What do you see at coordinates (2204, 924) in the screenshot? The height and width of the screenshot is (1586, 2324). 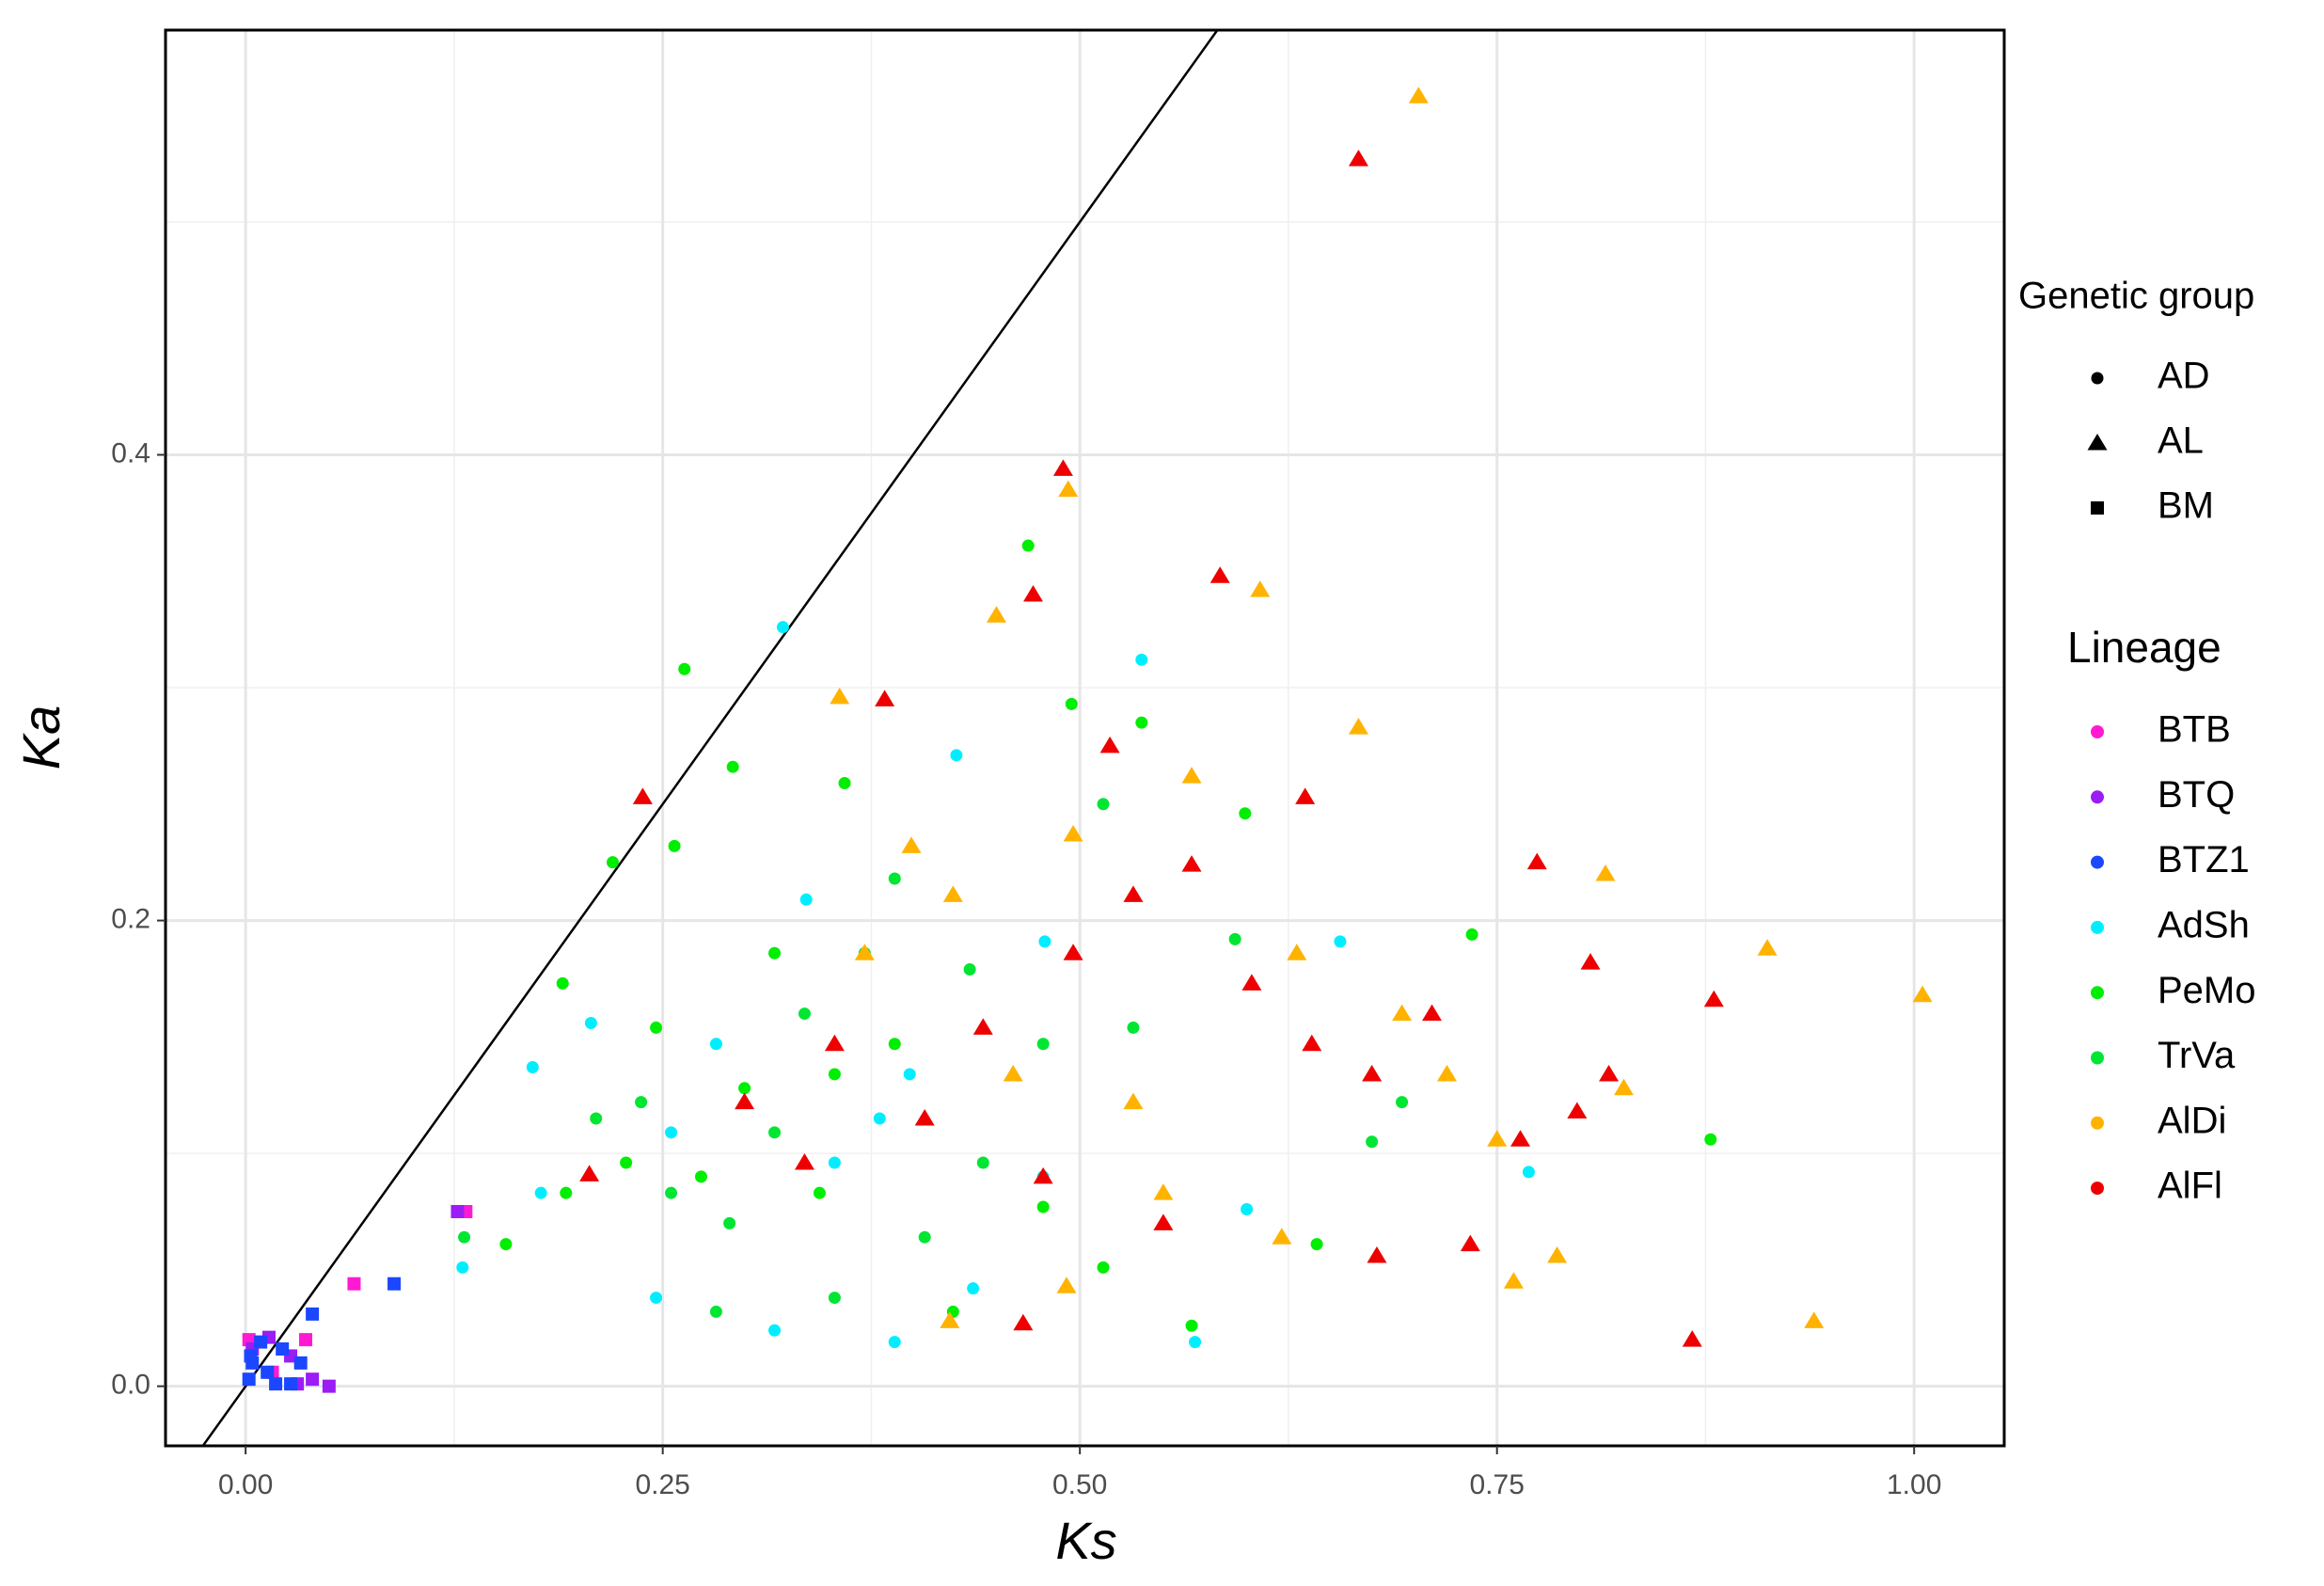 I see `legend-label: AdSh` at bounding box center [2204, 924].